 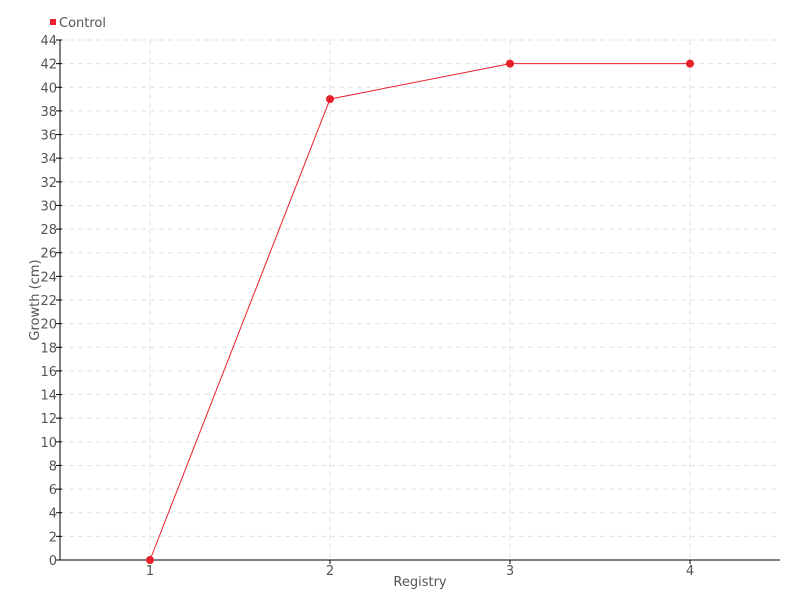 I want to click on y-tick-label: 14, so click(x=48, y=396).